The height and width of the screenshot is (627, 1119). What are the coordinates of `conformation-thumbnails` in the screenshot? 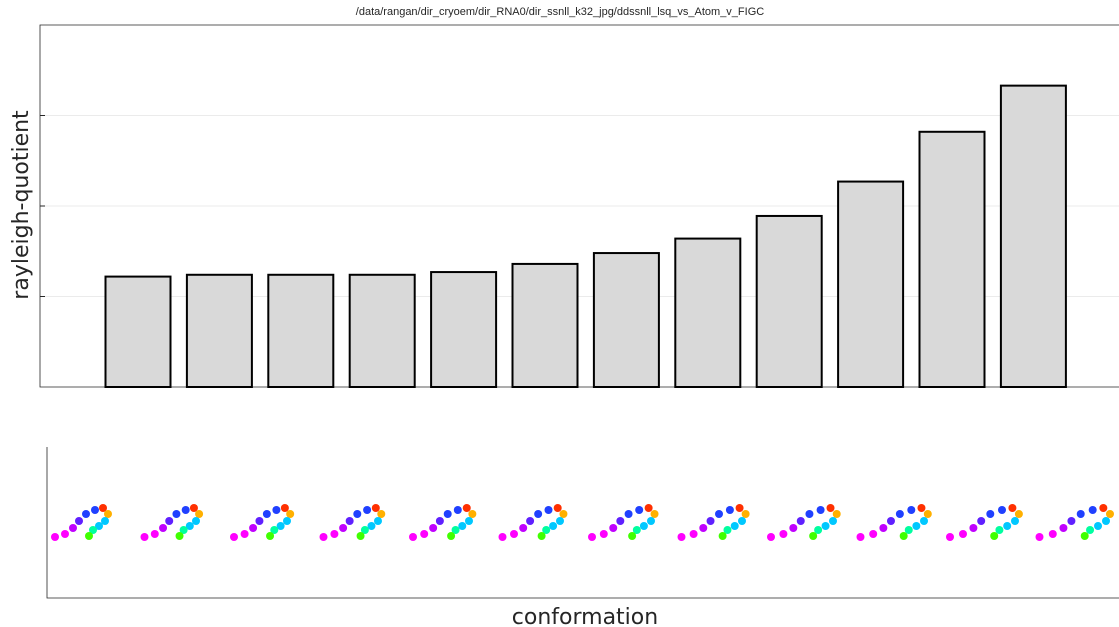 It's located at (582, 522).